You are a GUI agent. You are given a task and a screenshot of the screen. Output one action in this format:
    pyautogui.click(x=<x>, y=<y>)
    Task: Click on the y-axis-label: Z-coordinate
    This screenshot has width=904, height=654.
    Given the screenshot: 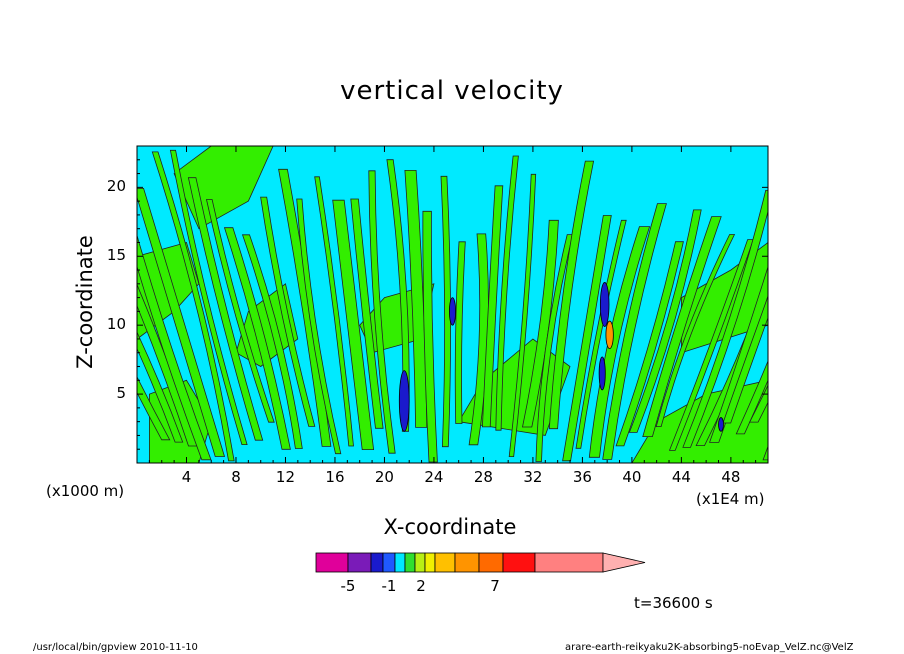 What is the action you would take?
    pyautogui.click(x=85, y=302)
    